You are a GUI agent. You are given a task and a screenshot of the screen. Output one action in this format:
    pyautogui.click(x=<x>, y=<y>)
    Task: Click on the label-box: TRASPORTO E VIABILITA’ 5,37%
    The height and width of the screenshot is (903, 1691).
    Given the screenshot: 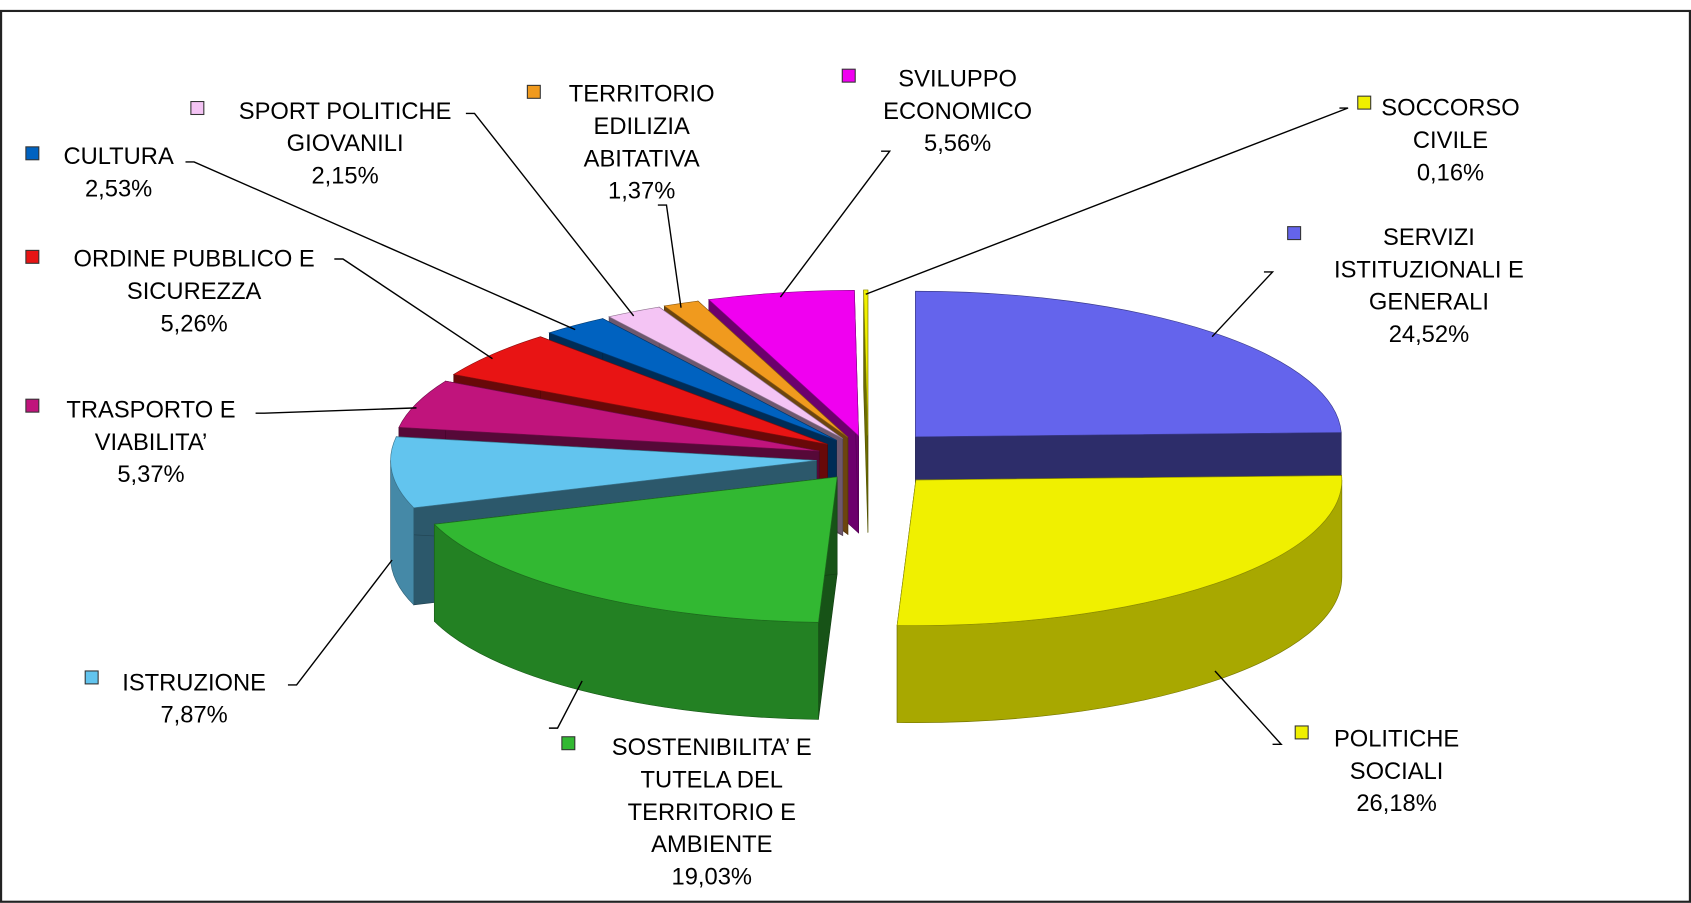 What is the action you would take?
    pyautogui.click(x=151, y=442)
    